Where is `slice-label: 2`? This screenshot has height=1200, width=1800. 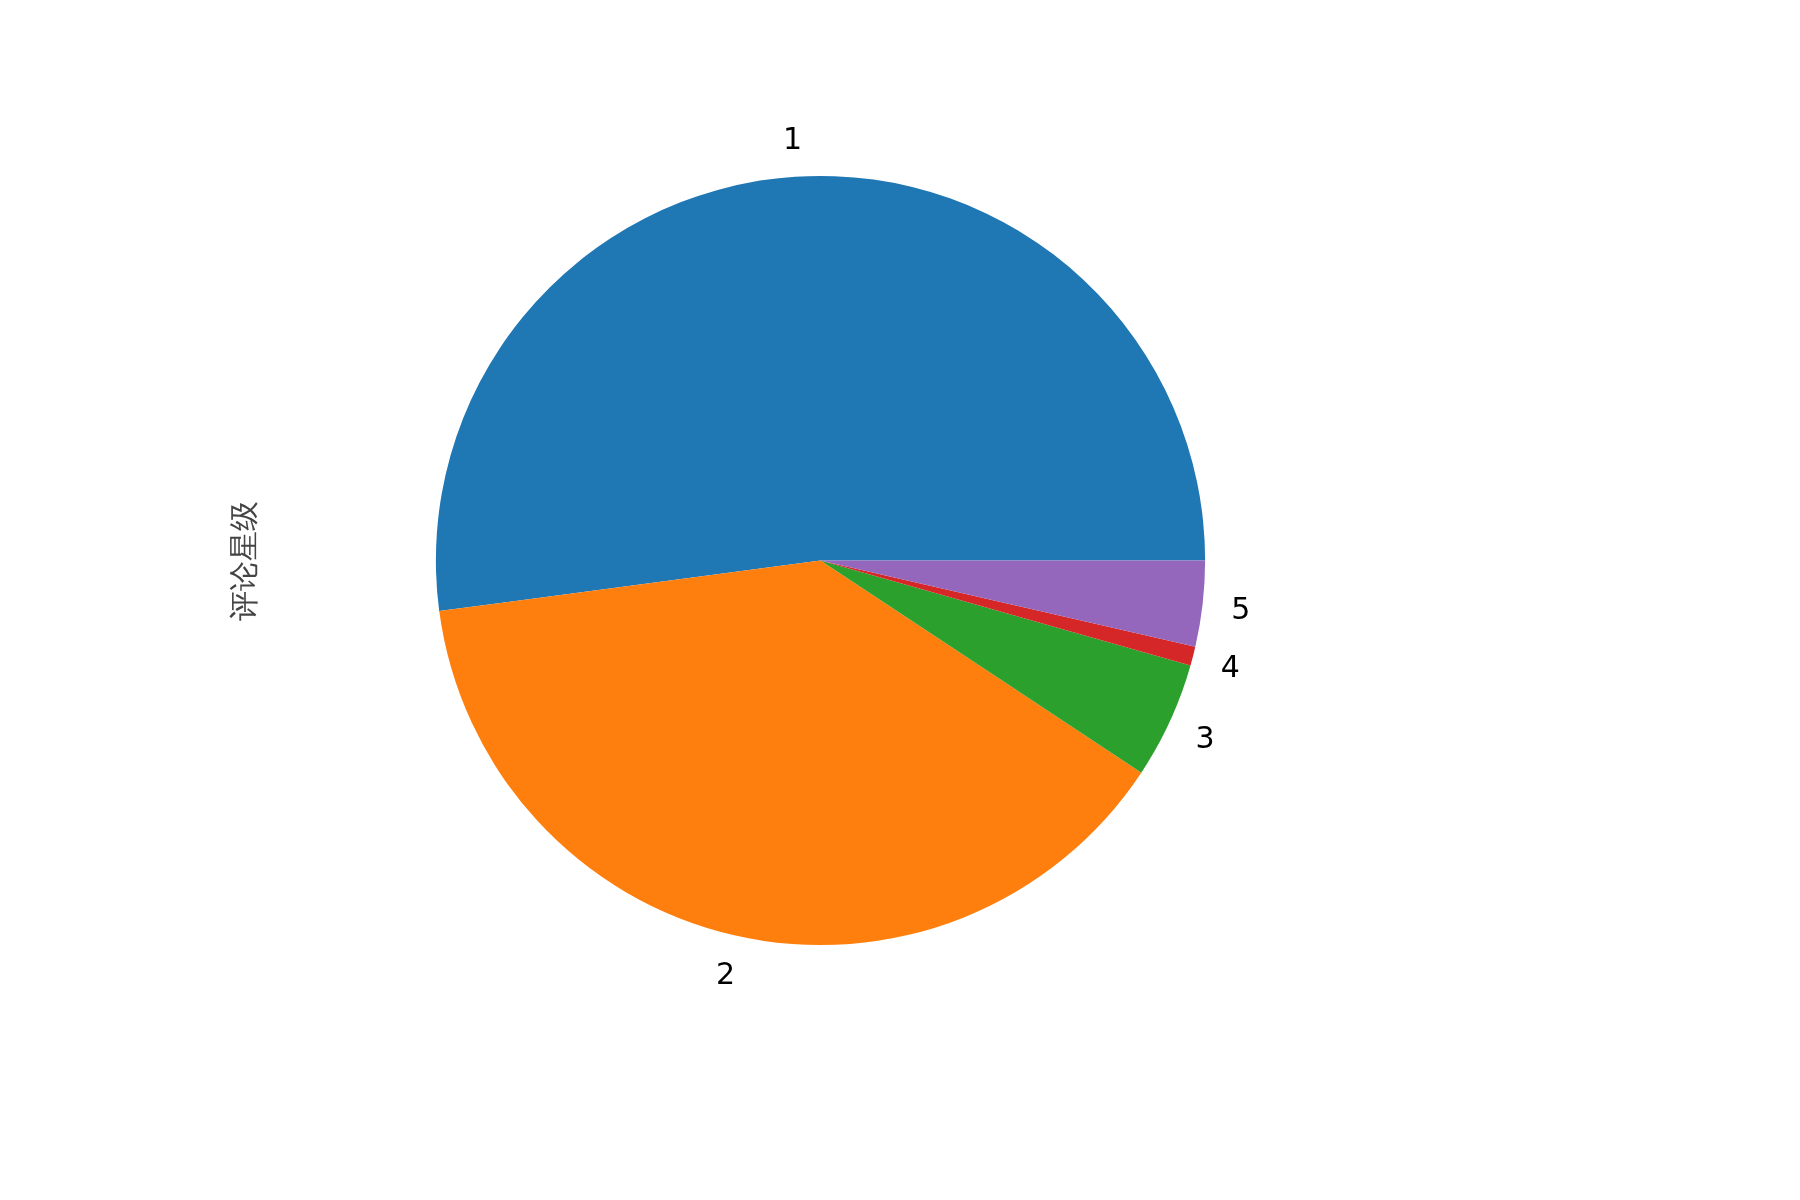 slice-label: 2 is located at coordinates (726, 973).